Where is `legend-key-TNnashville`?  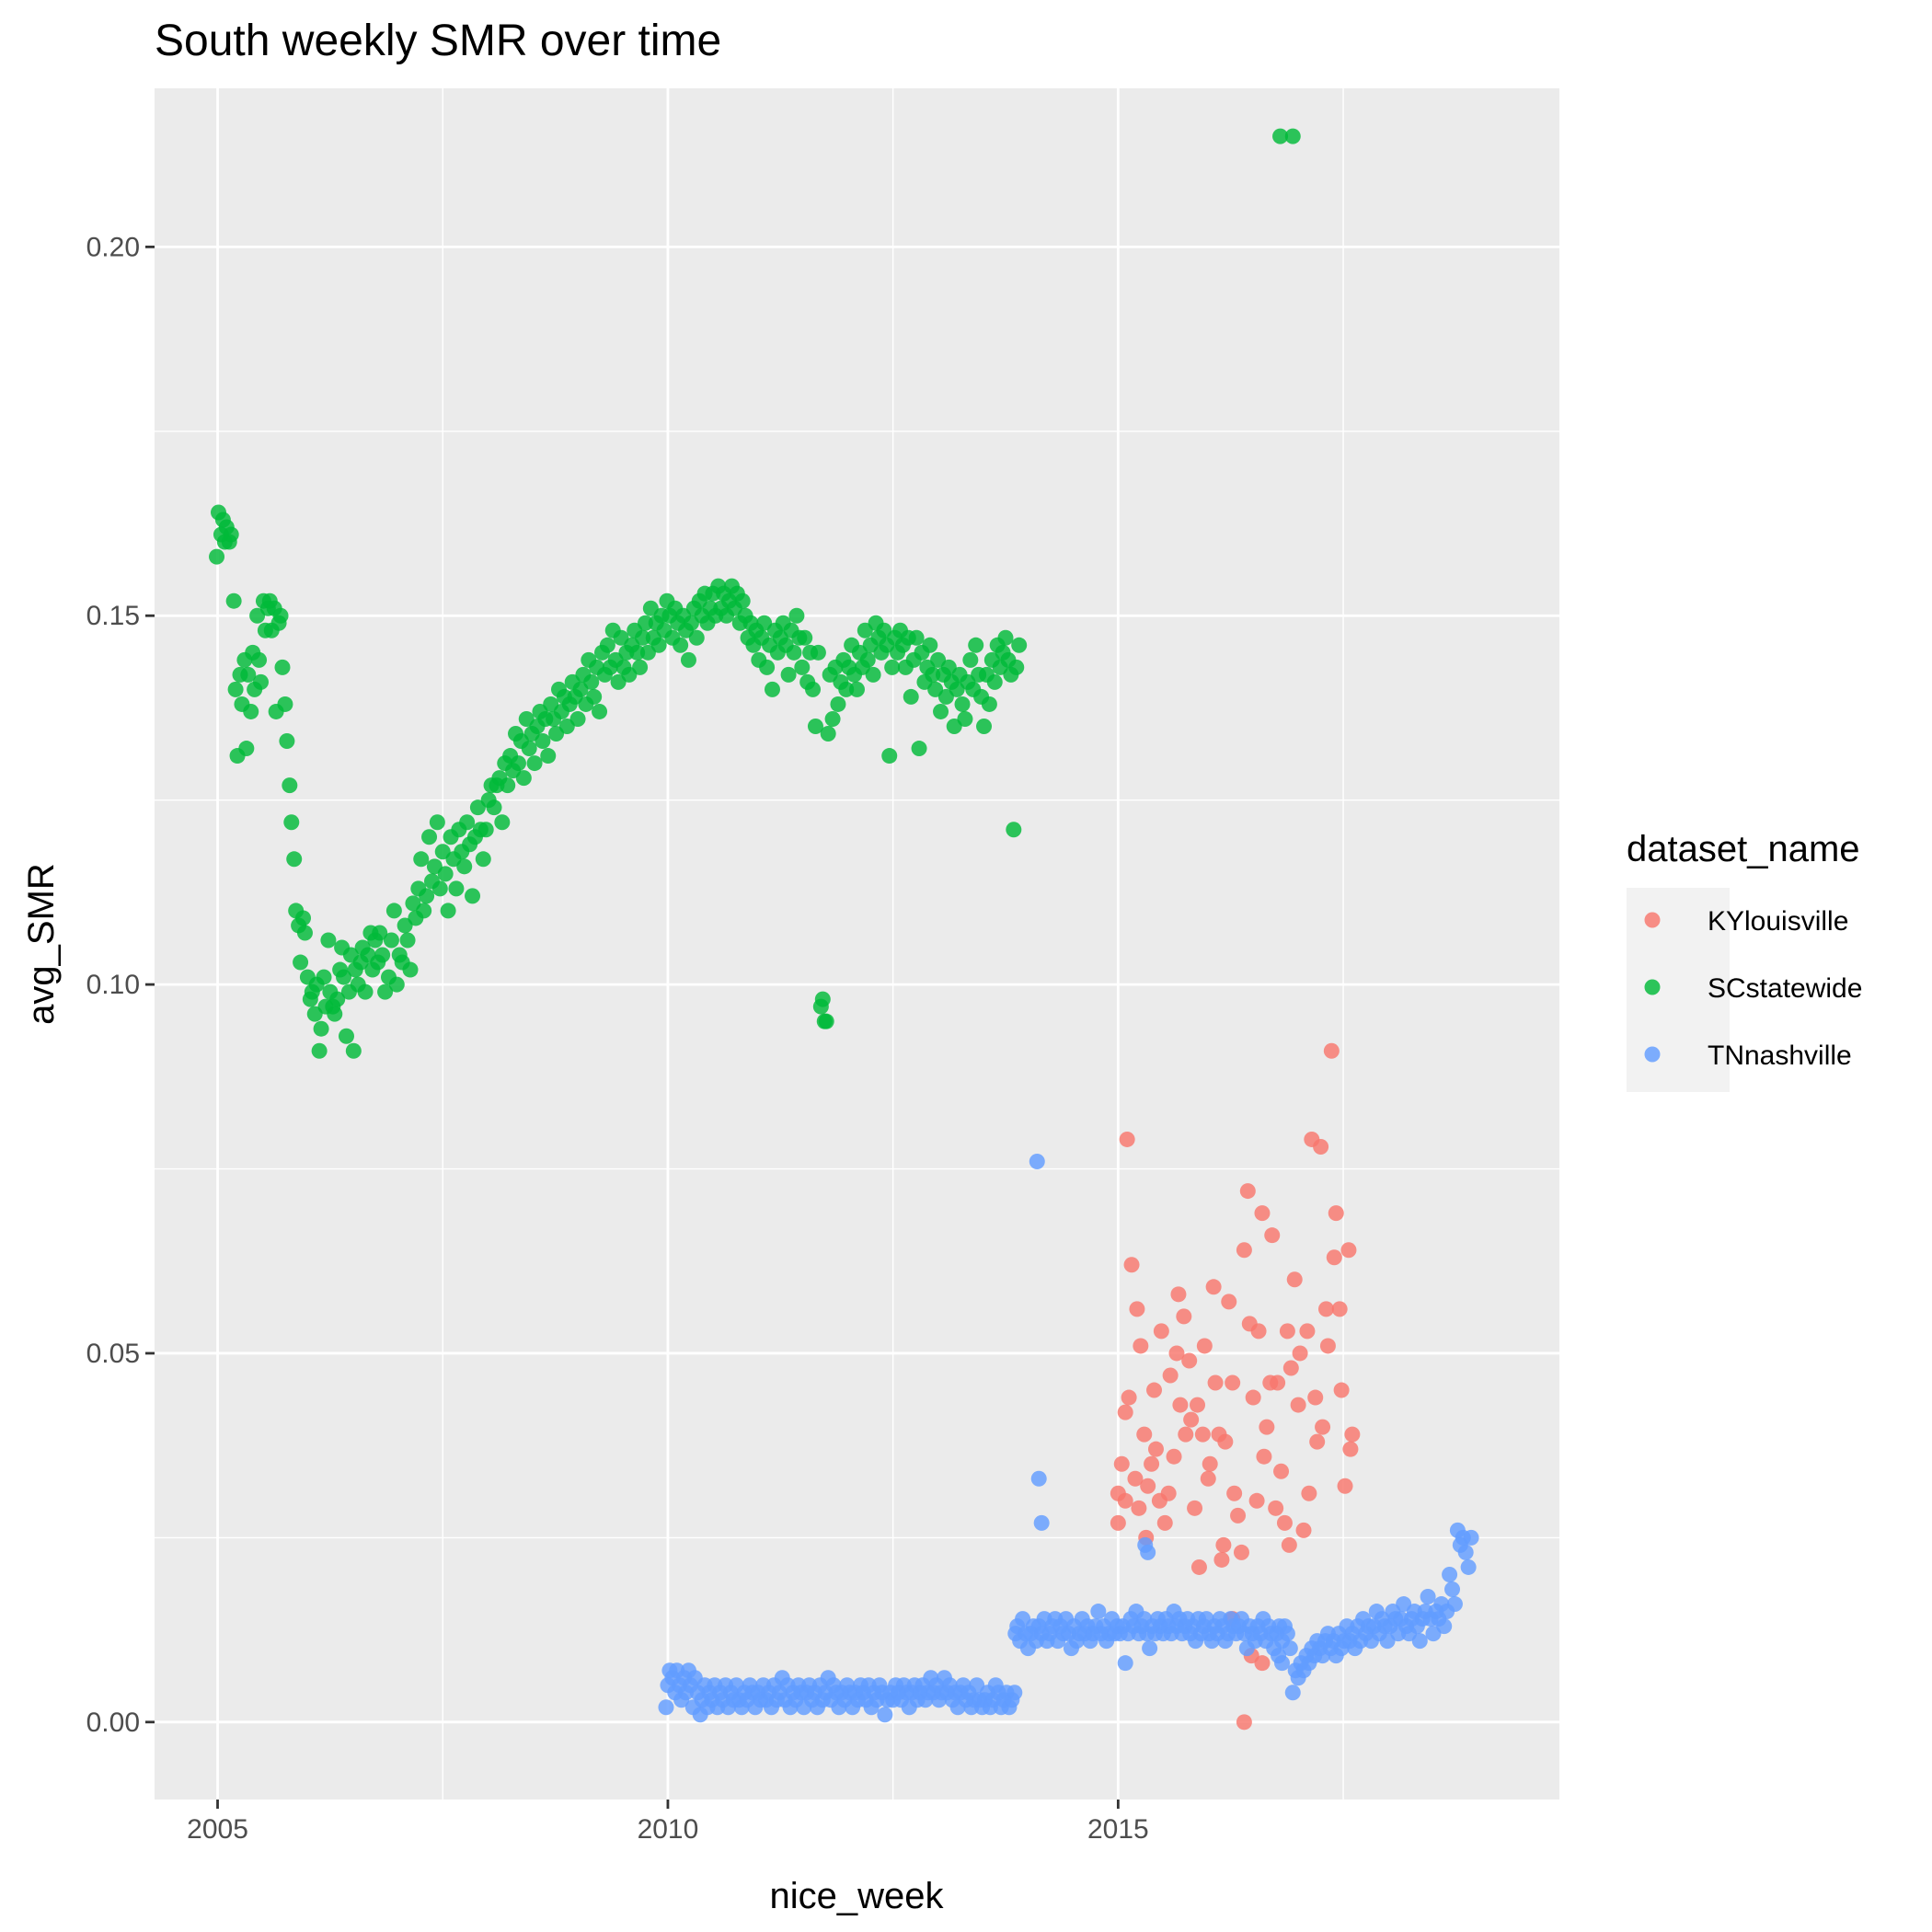
legend-key-TNnashville is located at coordinates (1652, 1054).